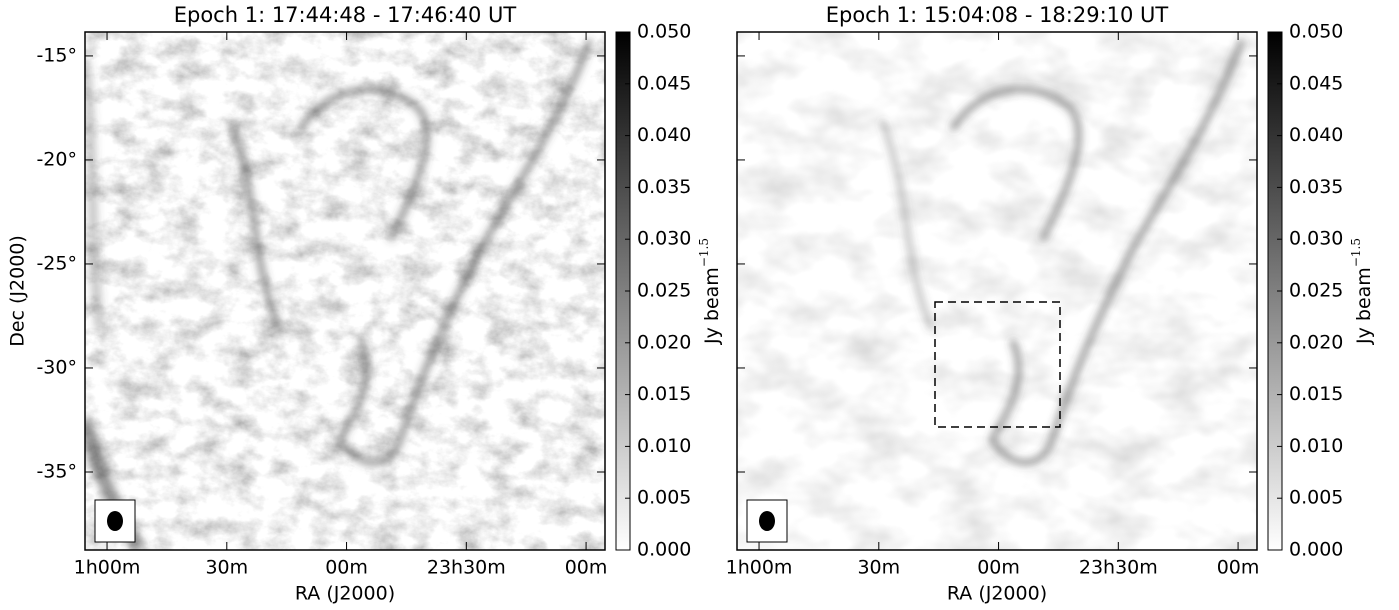 This screenshot has width=1399, height=610. What do you see at coordinates (56, 55) in the screenshot?
I see `y-tick-label: -15°` at bounding box center [56, 55].